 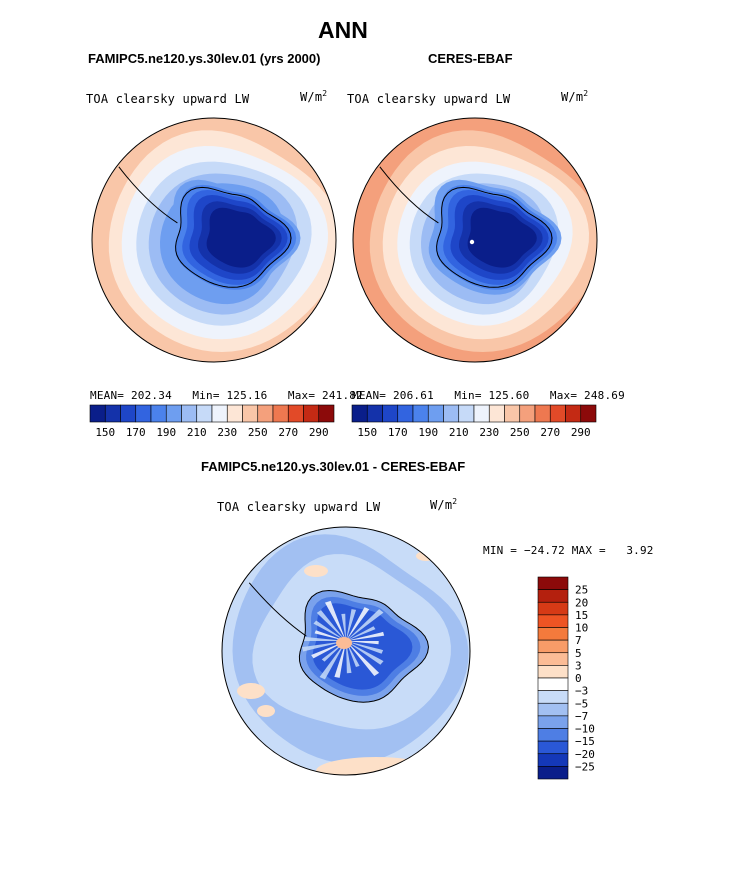 What do you see at coordinates (299, 507) in the screenshot?
I see `diff-variable-label: TOA clearsky upward LW` at bounding box center [299, 507].